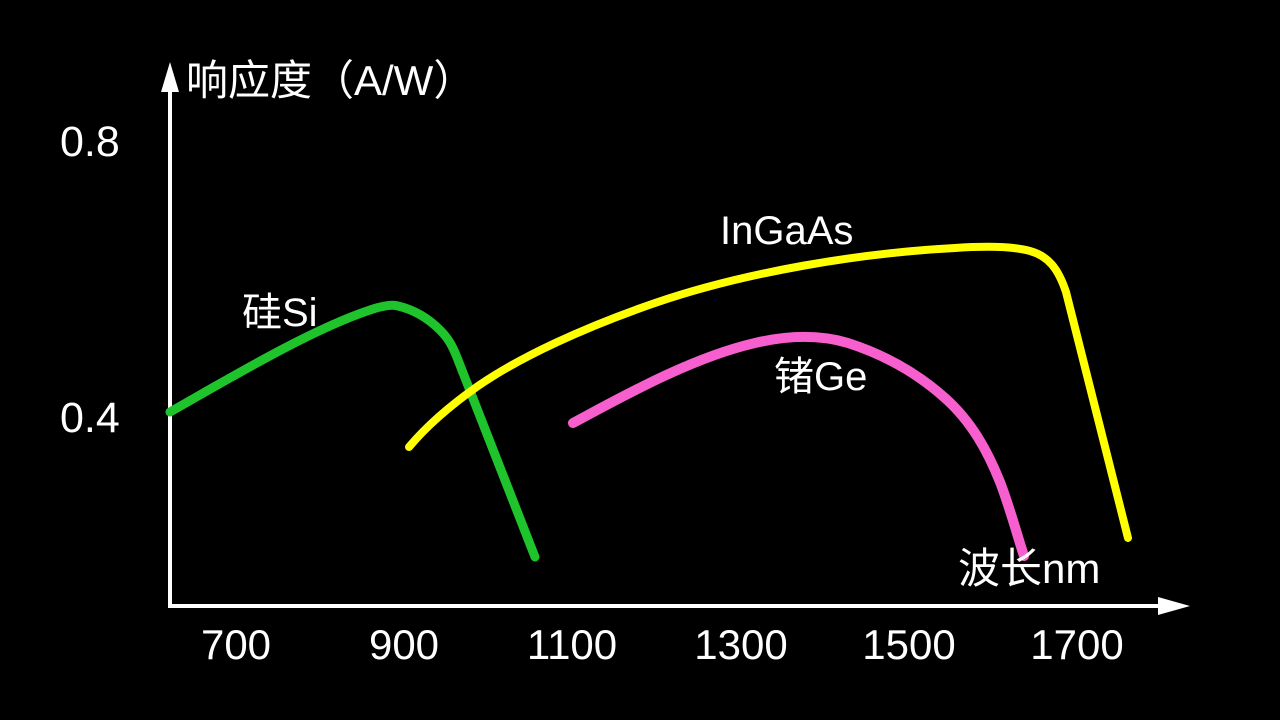 This screenshot has width=1280, height=720. Describe the element at coordinates (404, 644) in the screenshot. I see `x-tick-900: 900` at that location.